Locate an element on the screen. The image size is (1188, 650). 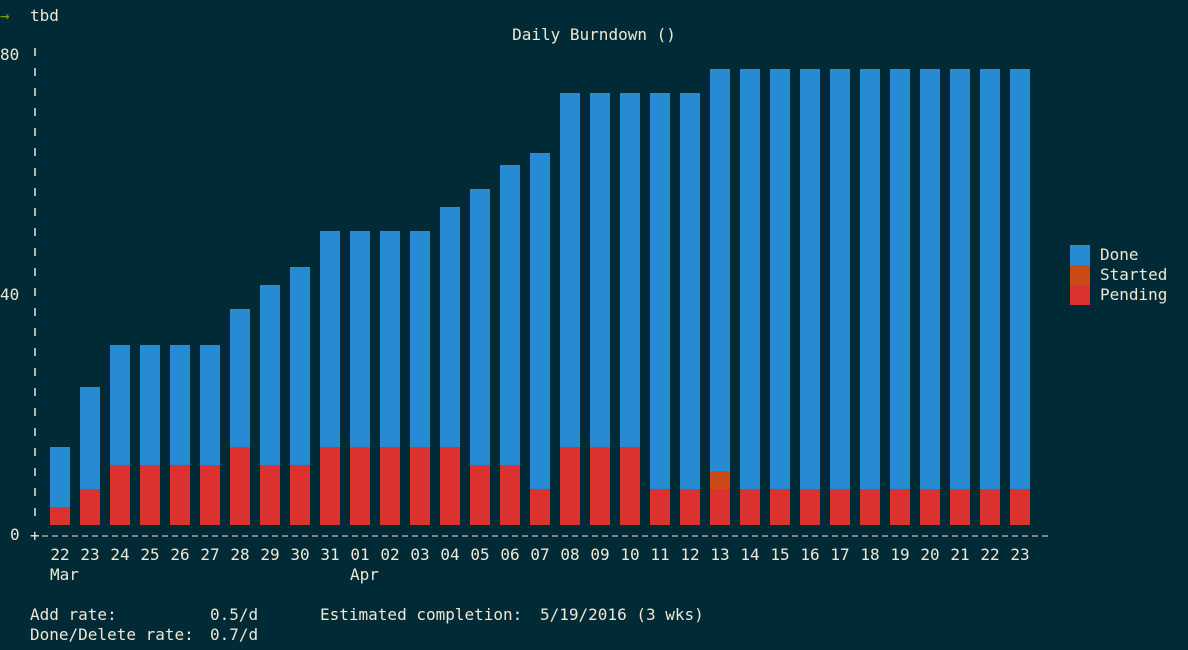
x-tick-label: 08 is located at coordinates (569, 554).